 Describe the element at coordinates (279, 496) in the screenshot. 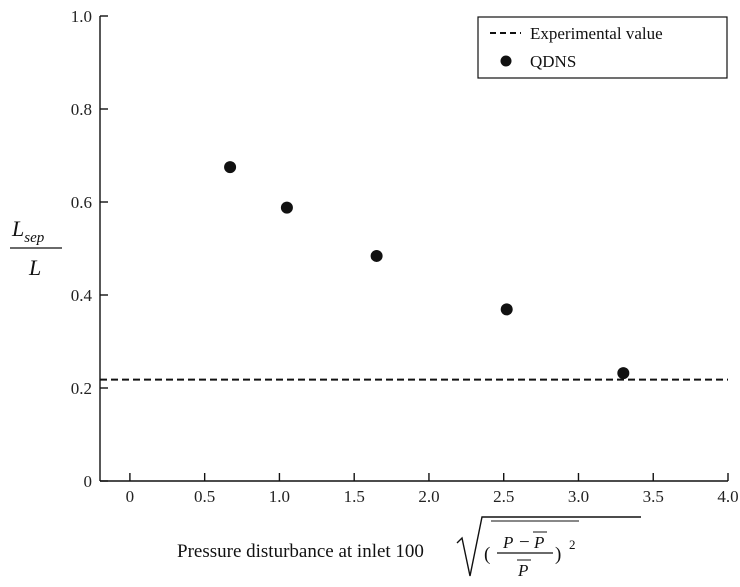

I see `x-tick-label: 1.0` at that location.